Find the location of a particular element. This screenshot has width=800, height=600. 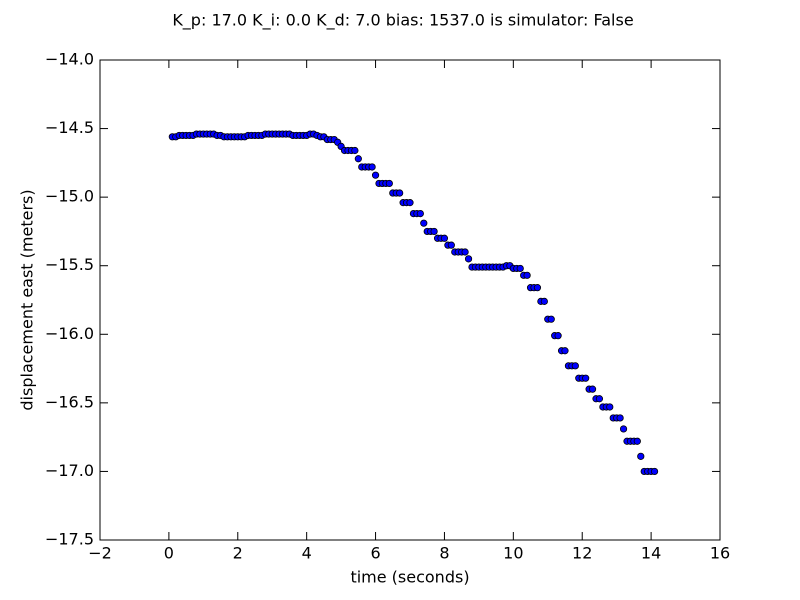

x-tick-label: 14 is located at coordinates (651, 553).